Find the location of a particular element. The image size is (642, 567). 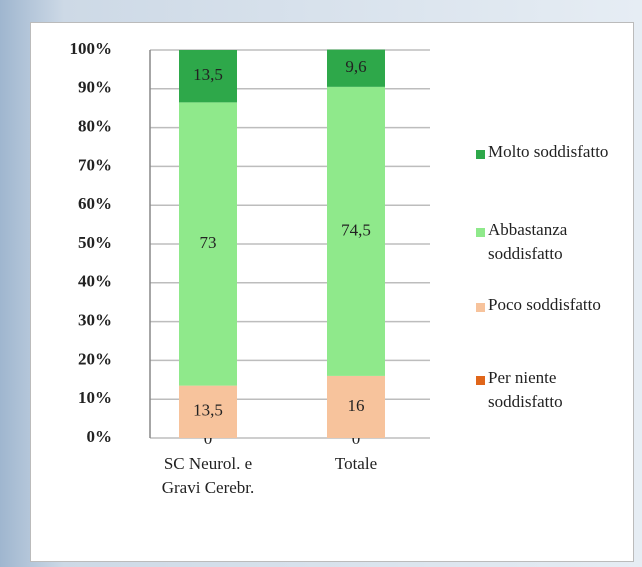

data-label: 73 is located at coordinates (208, 242).